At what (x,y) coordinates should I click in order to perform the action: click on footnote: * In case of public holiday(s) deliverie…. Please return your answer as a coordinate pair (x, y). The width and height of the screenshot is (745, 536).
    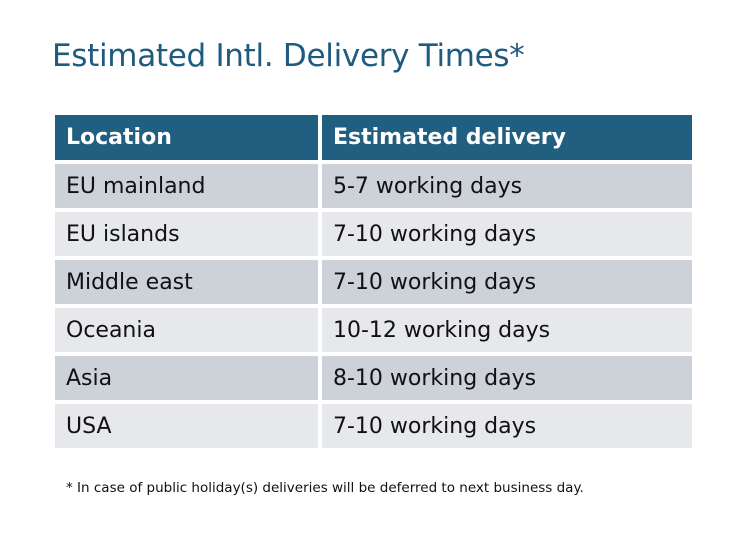
    Looking at the image, I should click on (325, 488).